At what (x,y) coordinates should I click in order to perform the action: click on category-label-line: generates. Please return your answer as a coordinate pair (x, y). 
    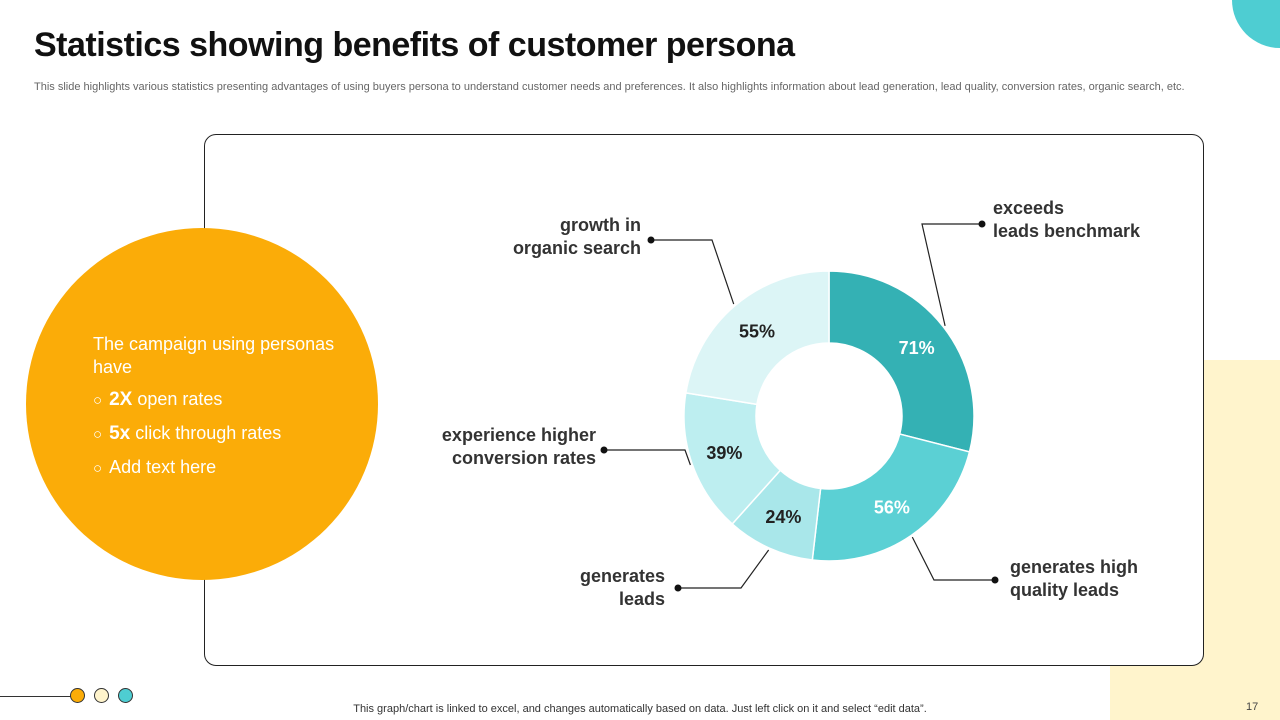
    Looking at the image, I should click on (622, 576).